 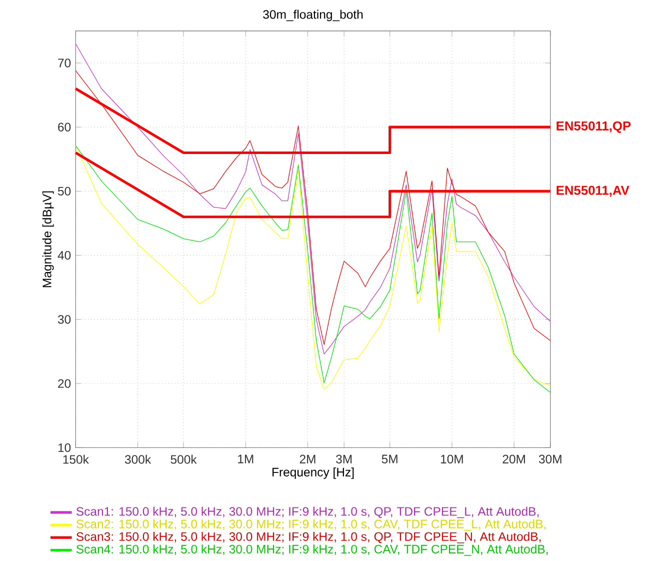 What do you see at coordinates (308, 459) in the screenshot?
I see `x-tick-label: 2M` at bounding box center [308, 459].